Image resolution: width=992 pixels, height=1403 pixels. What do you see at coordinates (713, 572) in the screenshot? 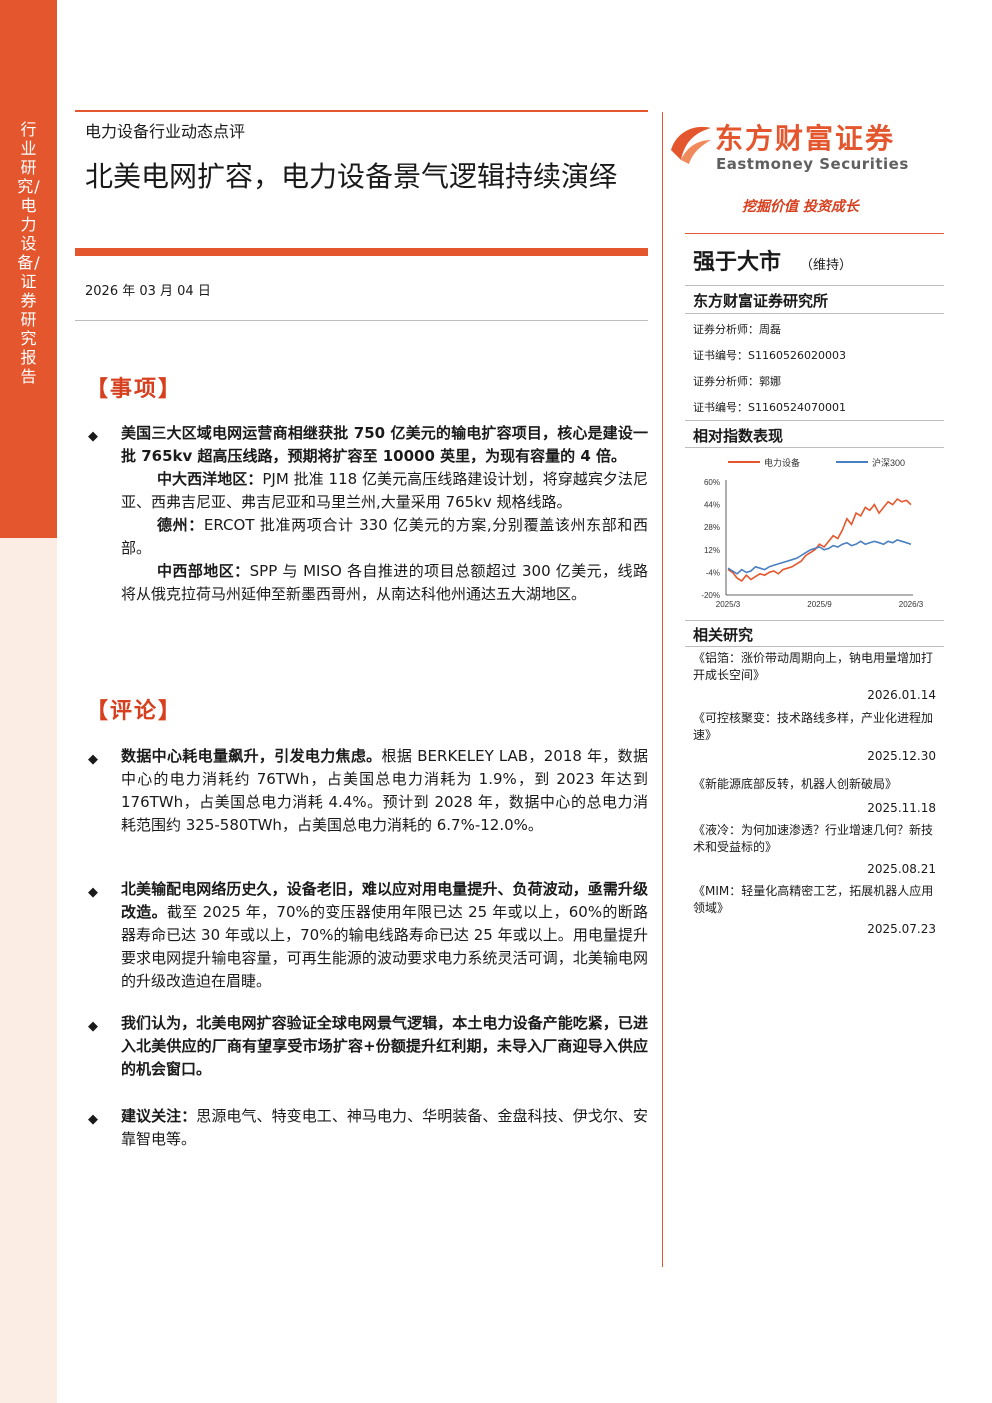
I see `y-tick-label: -4%` at bounding box center [713, 572].